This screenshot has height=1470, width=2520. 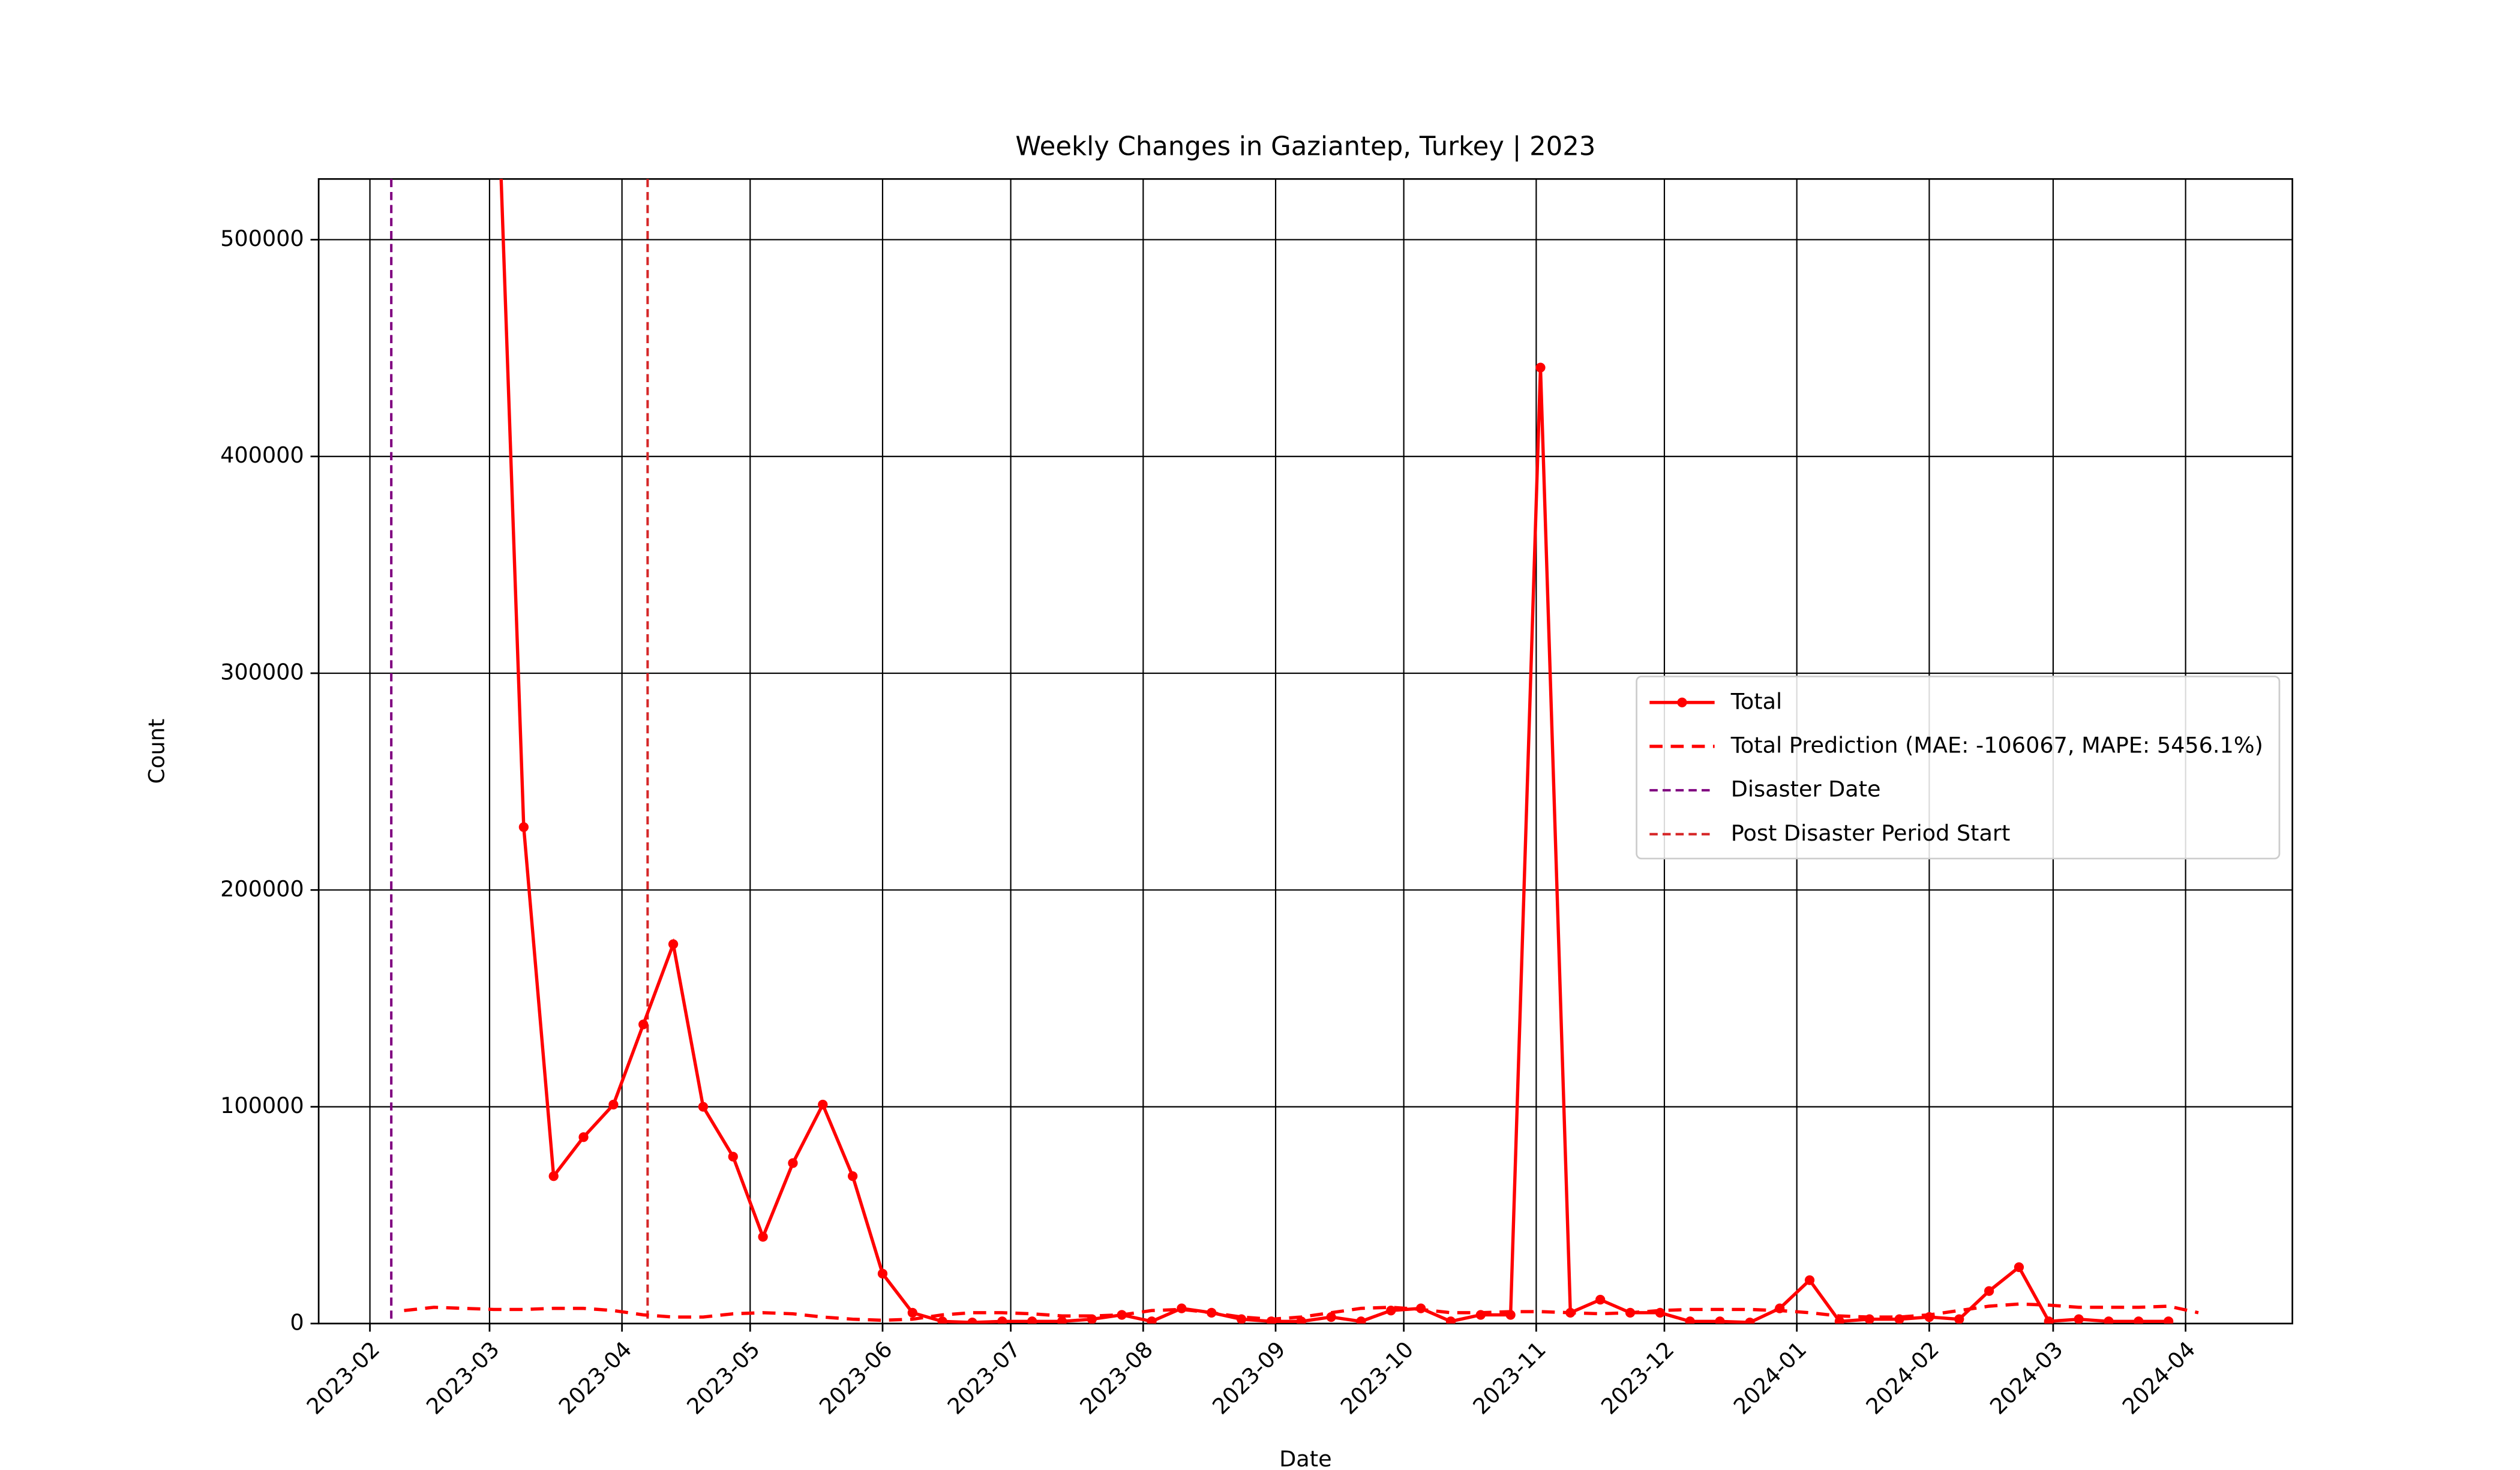 What do you see at coordinates (984, 1377) in the screenshot?
I see `x-tick-label: 2023-07` at bounding box center [984, 1377].